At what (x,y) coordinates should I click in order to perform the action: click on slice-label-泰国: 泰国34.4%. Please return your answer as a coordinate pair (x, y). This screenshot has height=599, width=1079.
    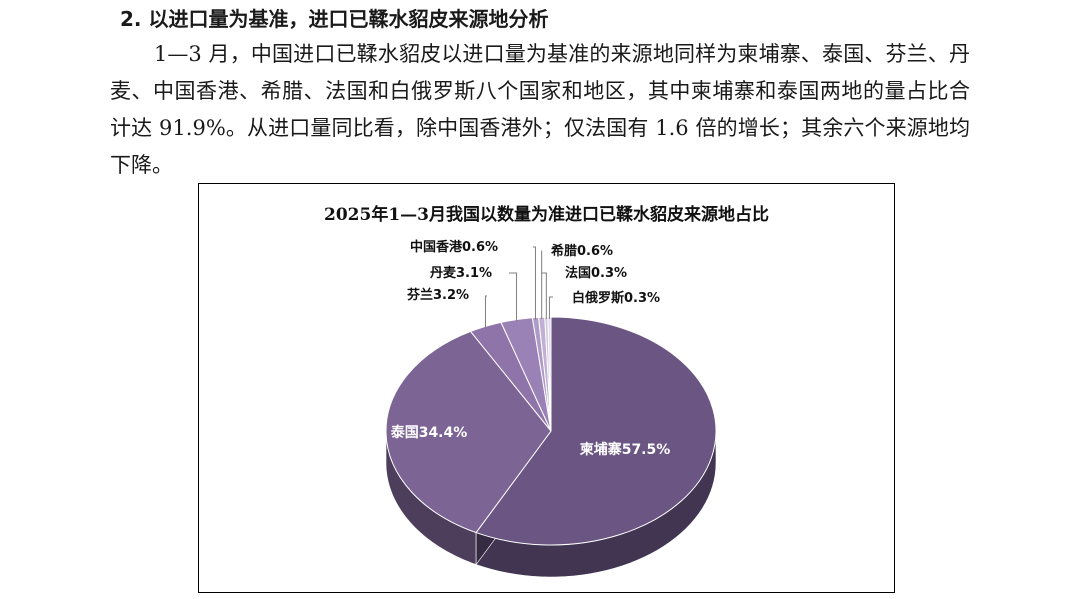
    Looking at the image, I should click on (429, 432).